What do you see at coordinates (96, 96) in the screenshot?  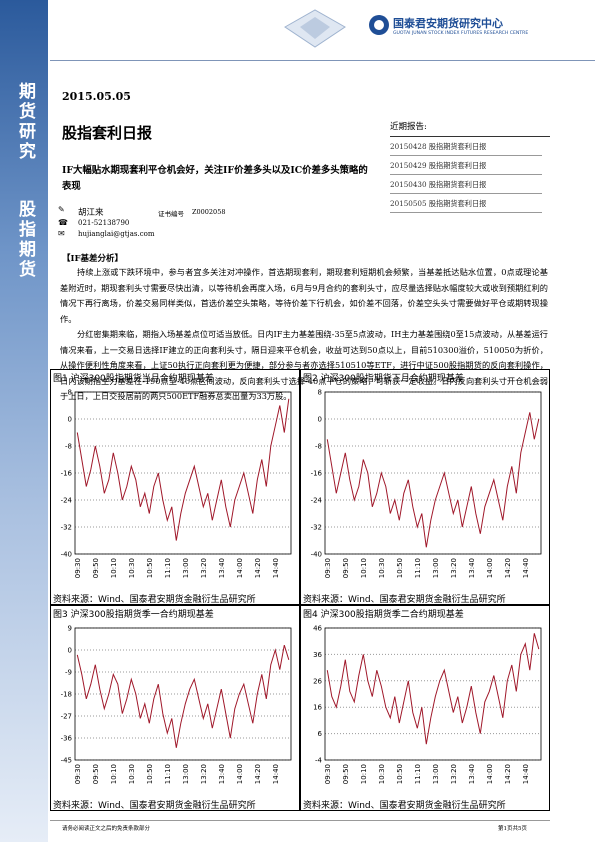 I see `date: 2015.05.05` at bounding box center [96, 96].